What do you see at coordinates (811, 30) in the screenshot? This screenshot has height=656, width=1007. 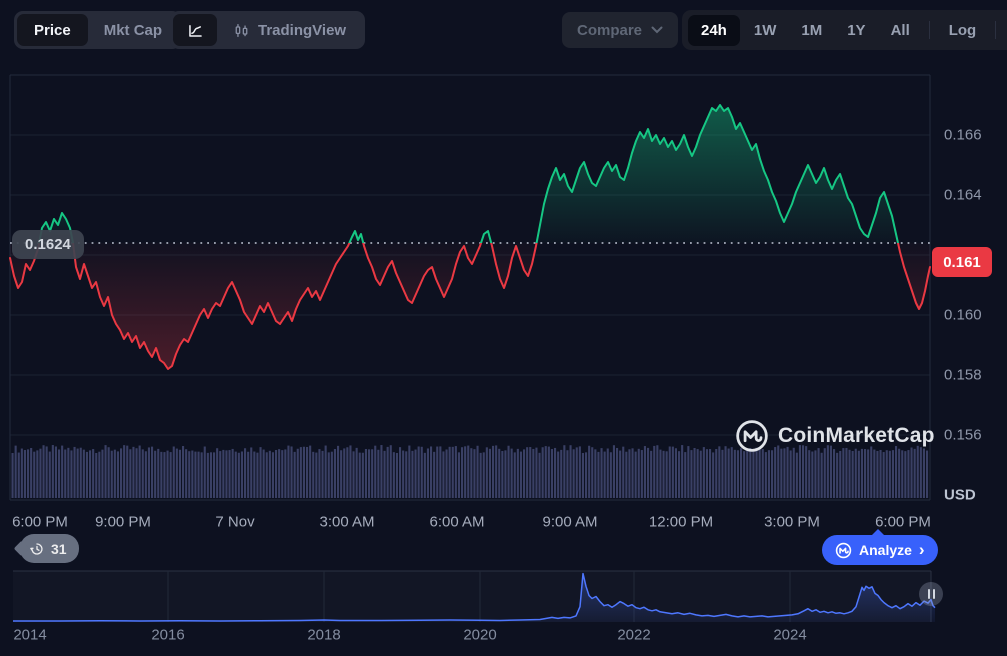 I see `range-1m: 1M` at bounding box center [811, 30].